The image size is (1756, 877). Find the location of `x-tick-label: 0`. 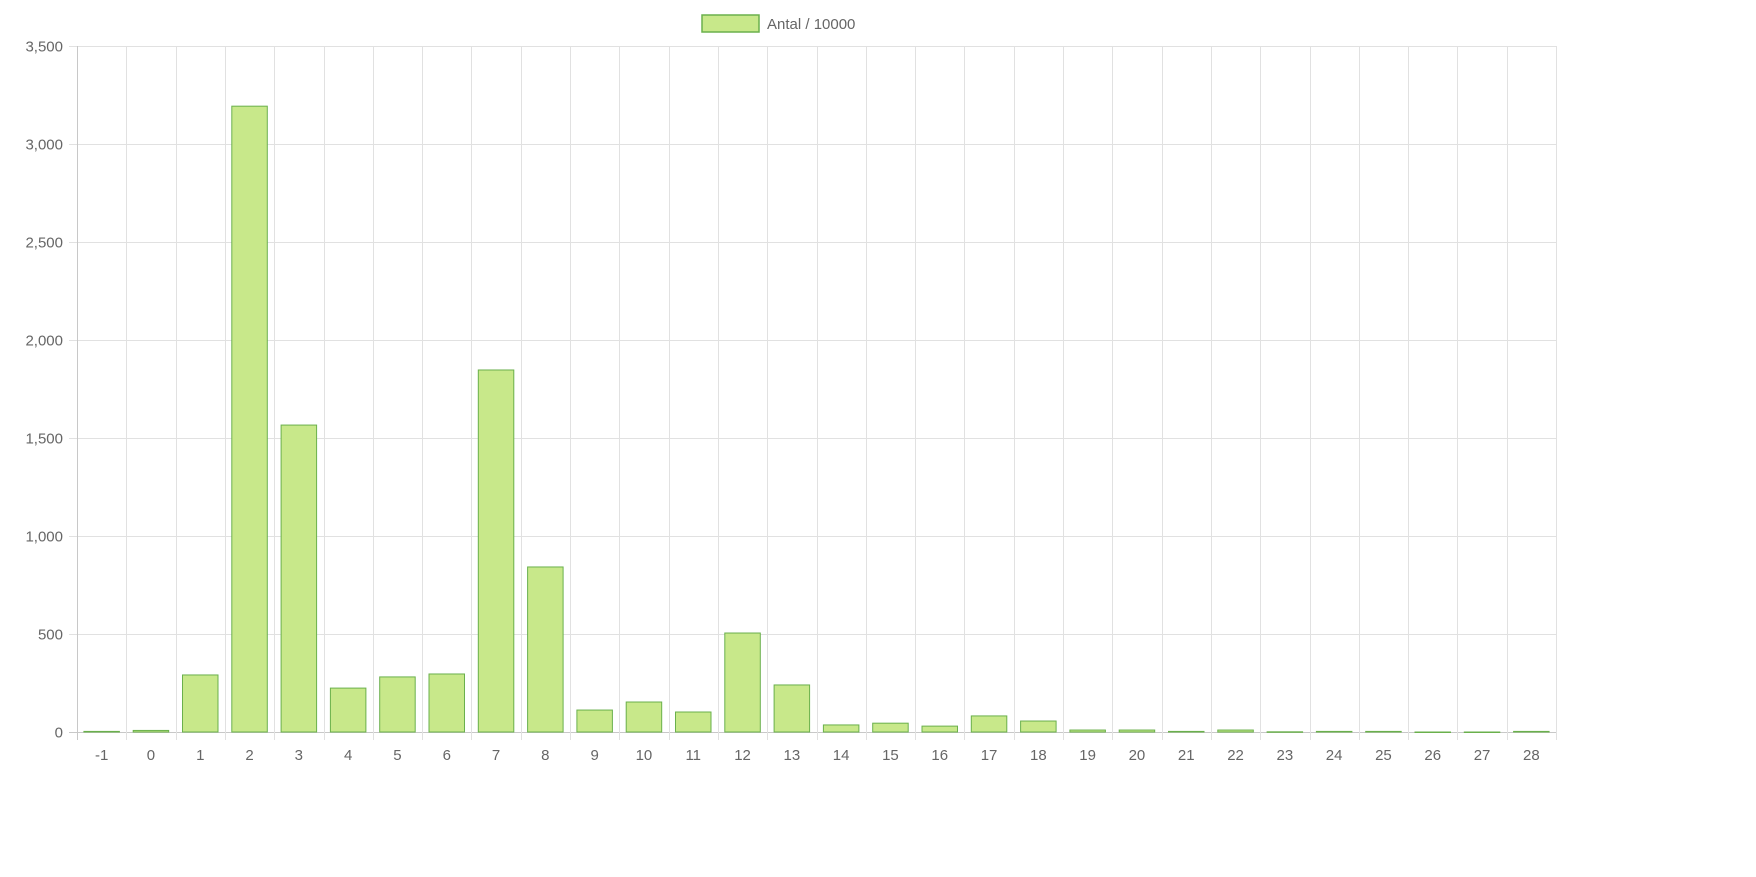

x-tick-label: 0 is located at coordinates (151, 755).